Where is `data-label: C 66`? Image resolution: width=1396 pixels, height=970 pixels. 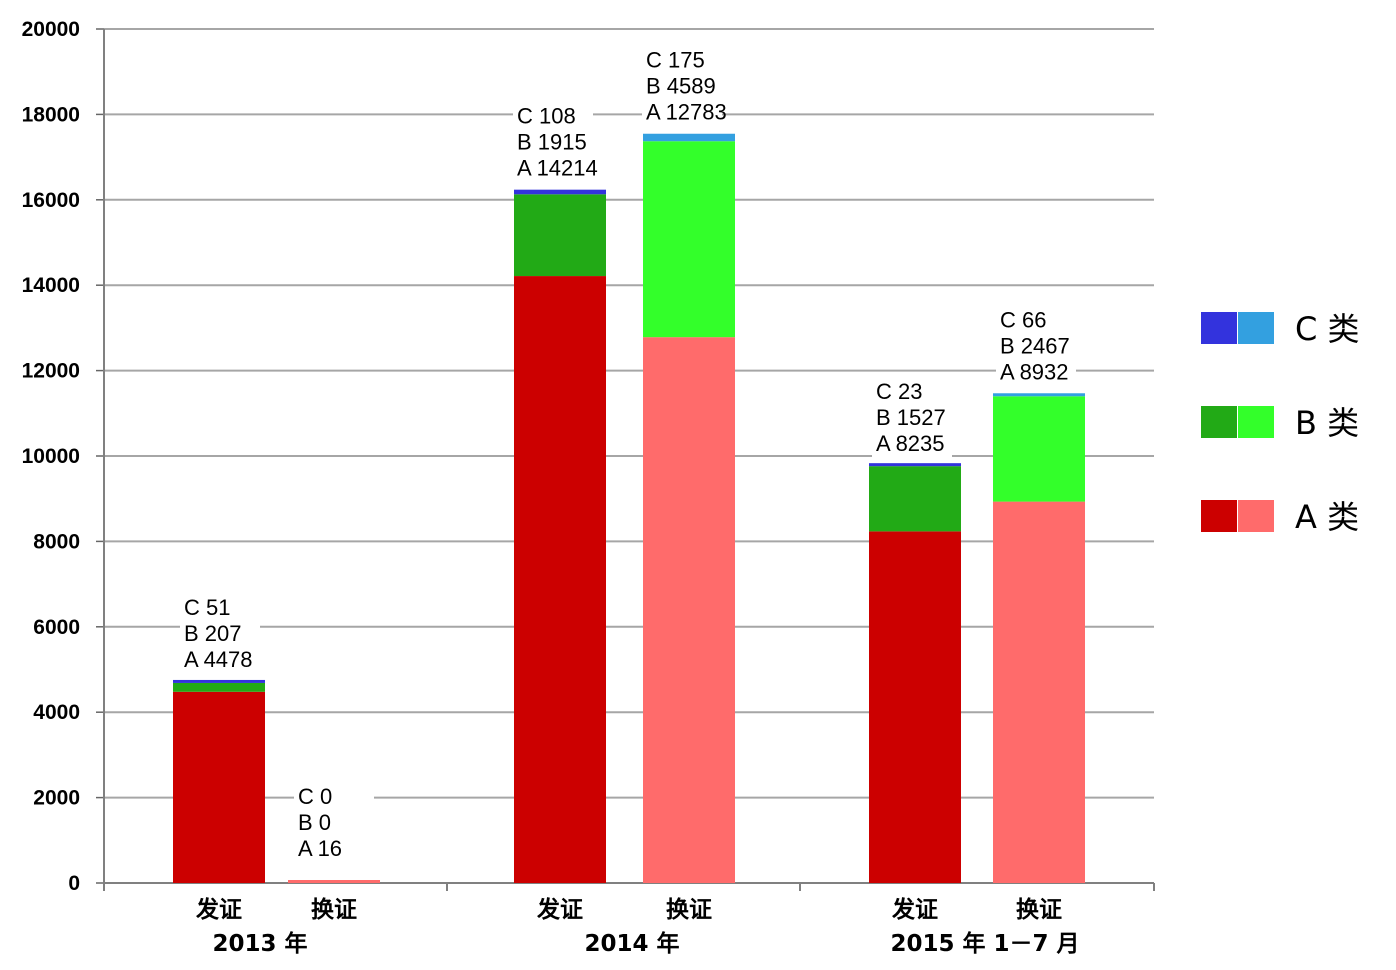
data-label: C 66 is located at coordinates (1023, 319).